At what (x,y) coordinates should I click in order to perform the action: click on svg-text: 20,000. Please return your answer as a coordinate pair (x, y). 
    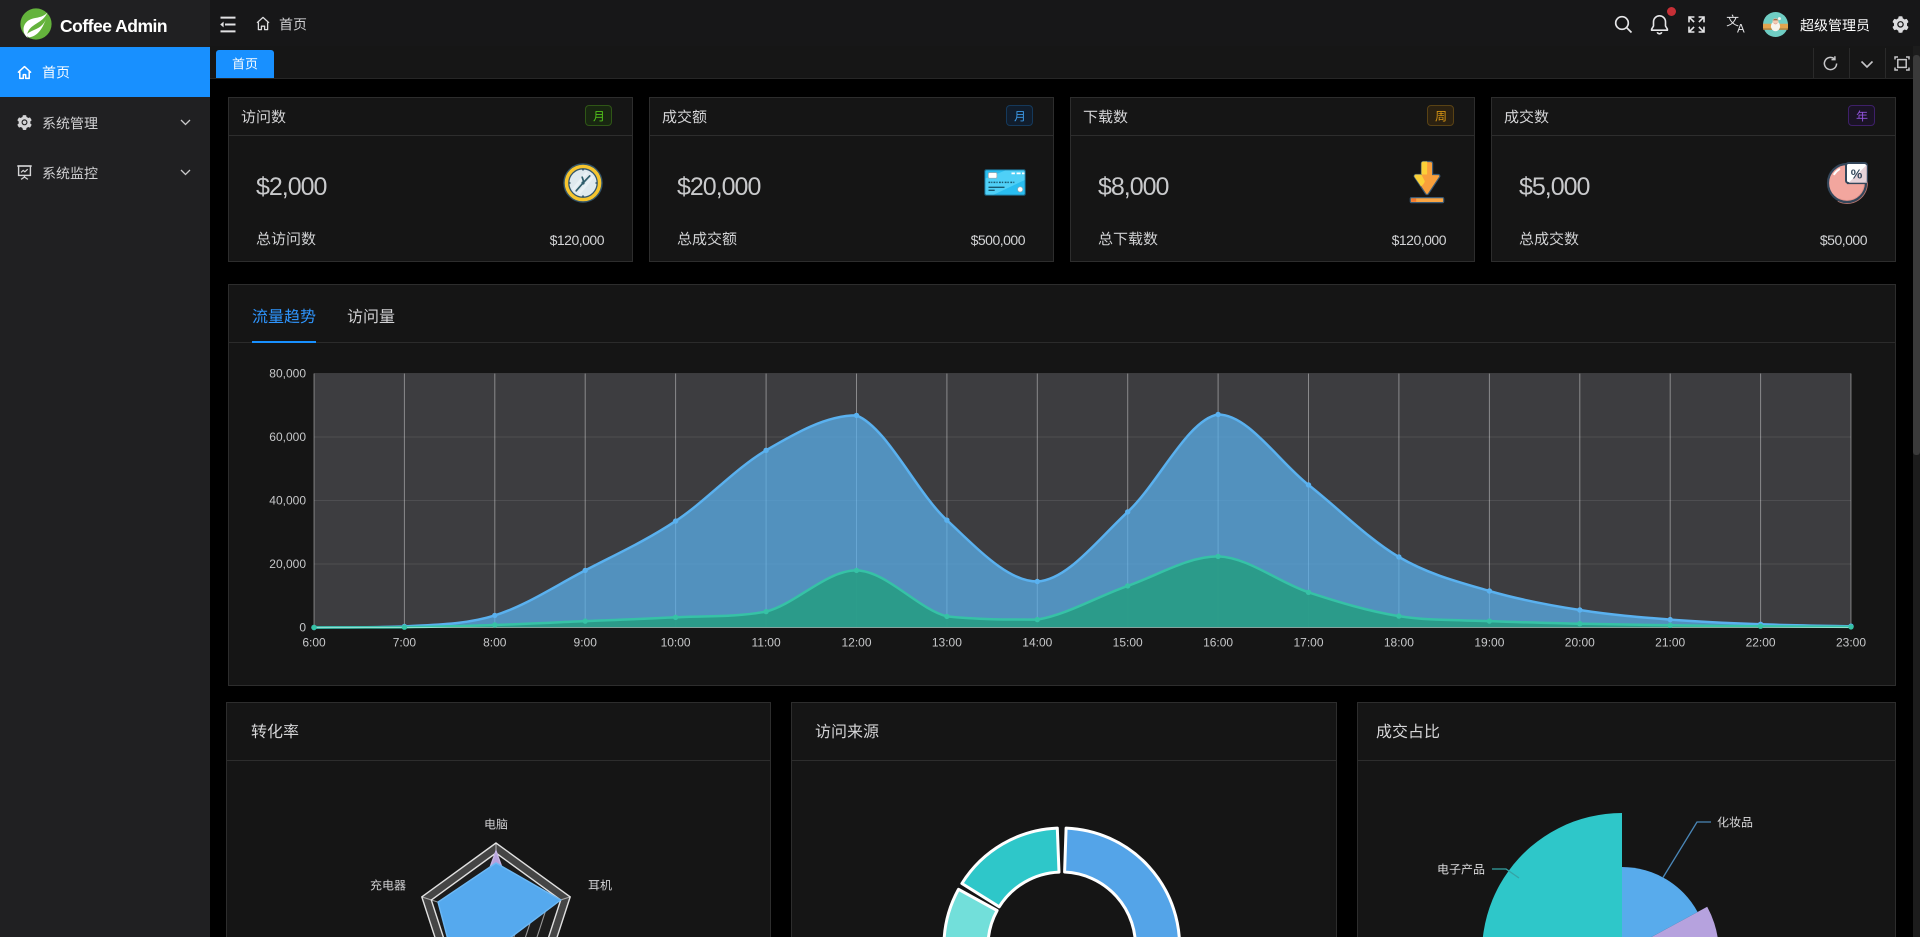
    Looking at the image, I should click on (287, 564).